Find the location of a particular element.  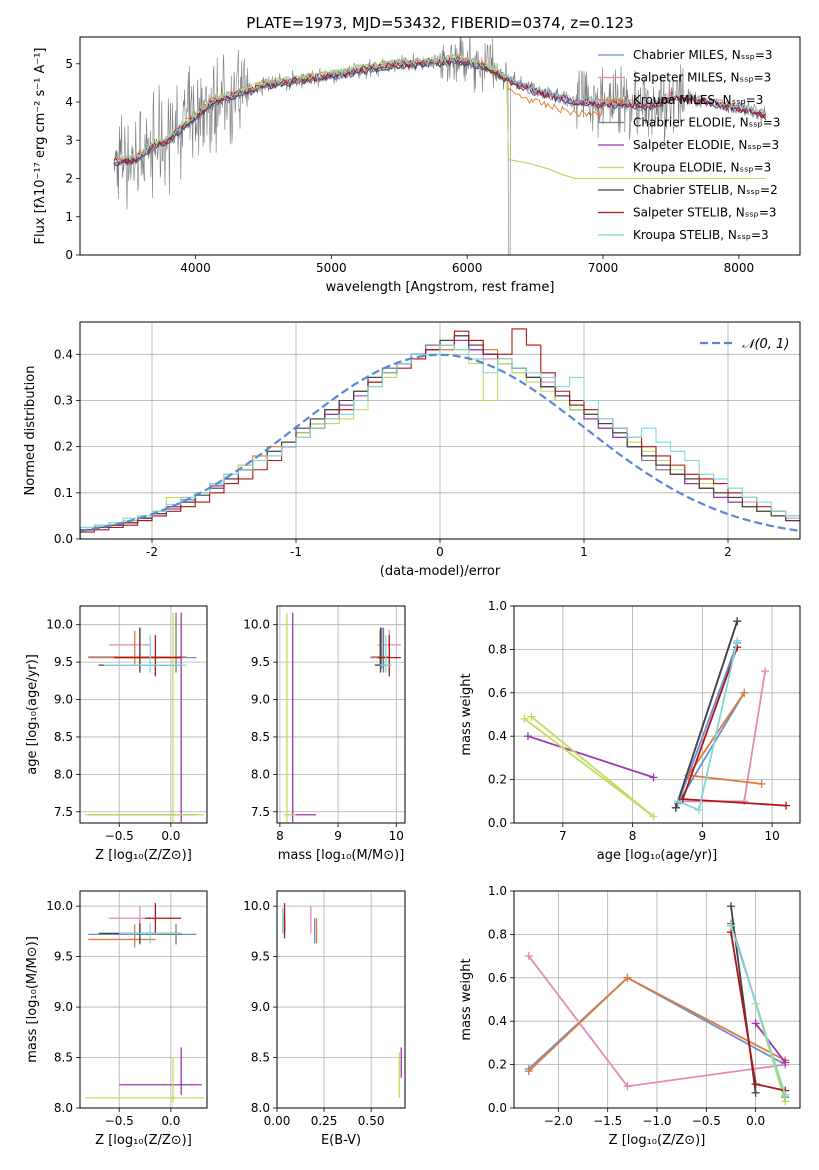

y-axis-label: Flux [fλ10⁻¹⁷ erg cm⁻² s⁻¹ A⁻¹] is located at coordinates (40, 146).